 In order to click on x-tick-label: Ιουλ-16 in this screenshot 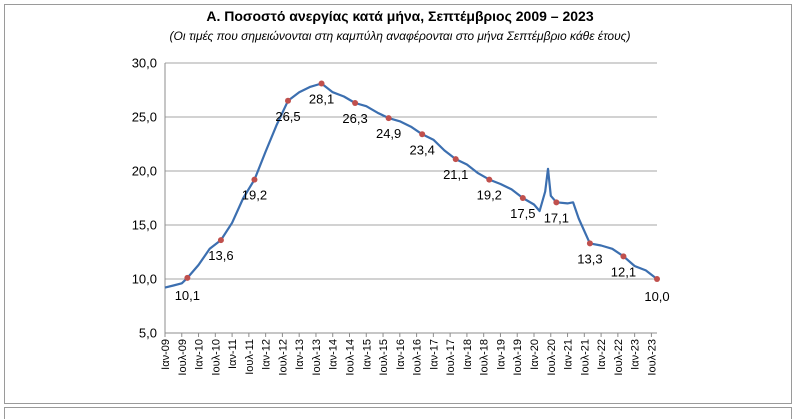, I will do `click(418, 357)`.